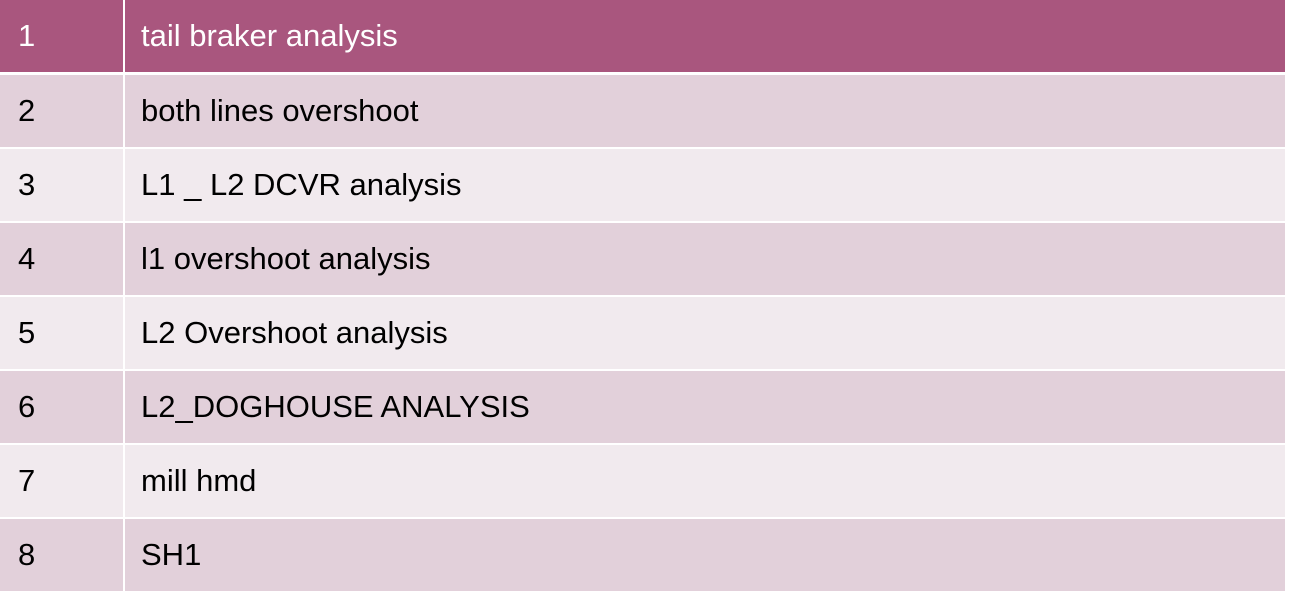 The width and height of the screenshot is (1289, 593). I want to click on row-number: 2, so click(62, 111).